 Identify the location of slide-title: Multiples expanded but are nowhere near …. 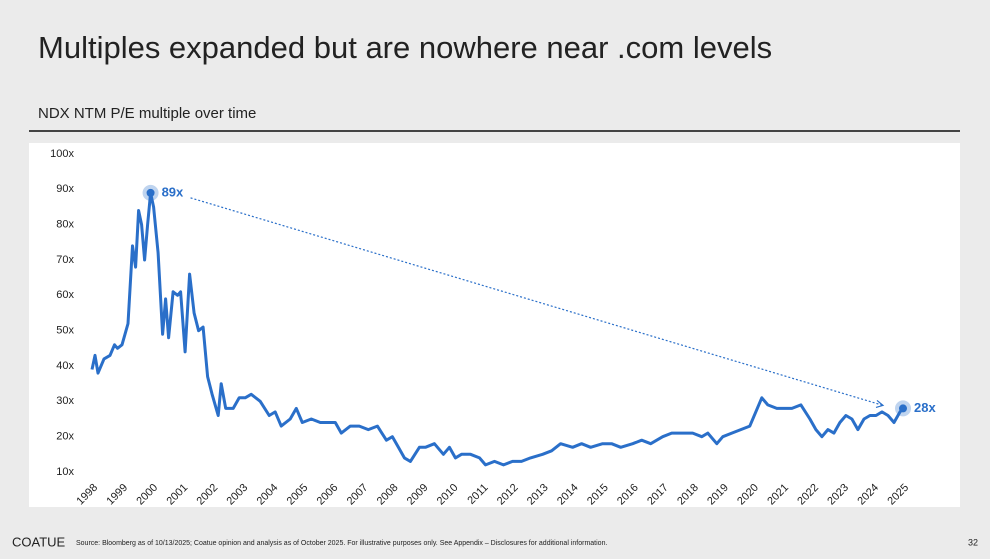
(405, 47).